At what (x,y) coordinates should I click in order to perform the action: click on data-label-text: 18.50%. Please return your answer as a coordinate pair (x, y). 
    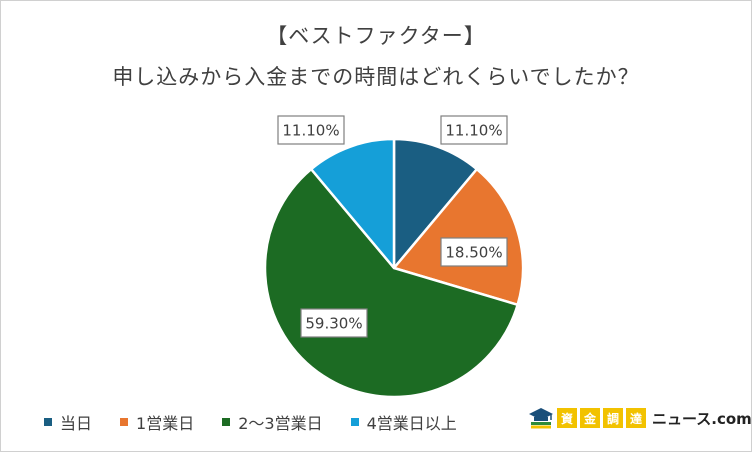
    Looking at the image, I should click on (473, 253).